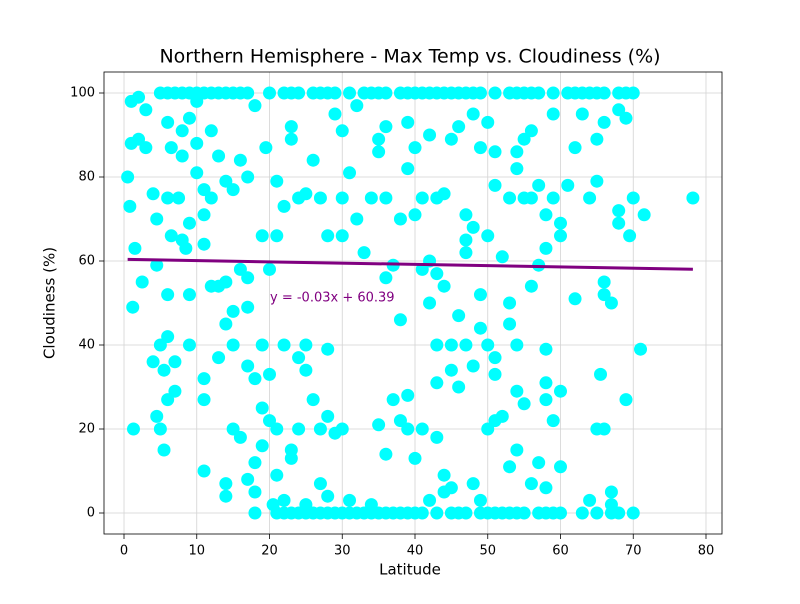 The height and width of the screenshot is (604, 800). What do you see at coordinates (124, 551) in the screenshot?
I see `x-tick-label: 0` at bounding box center [124, 551].